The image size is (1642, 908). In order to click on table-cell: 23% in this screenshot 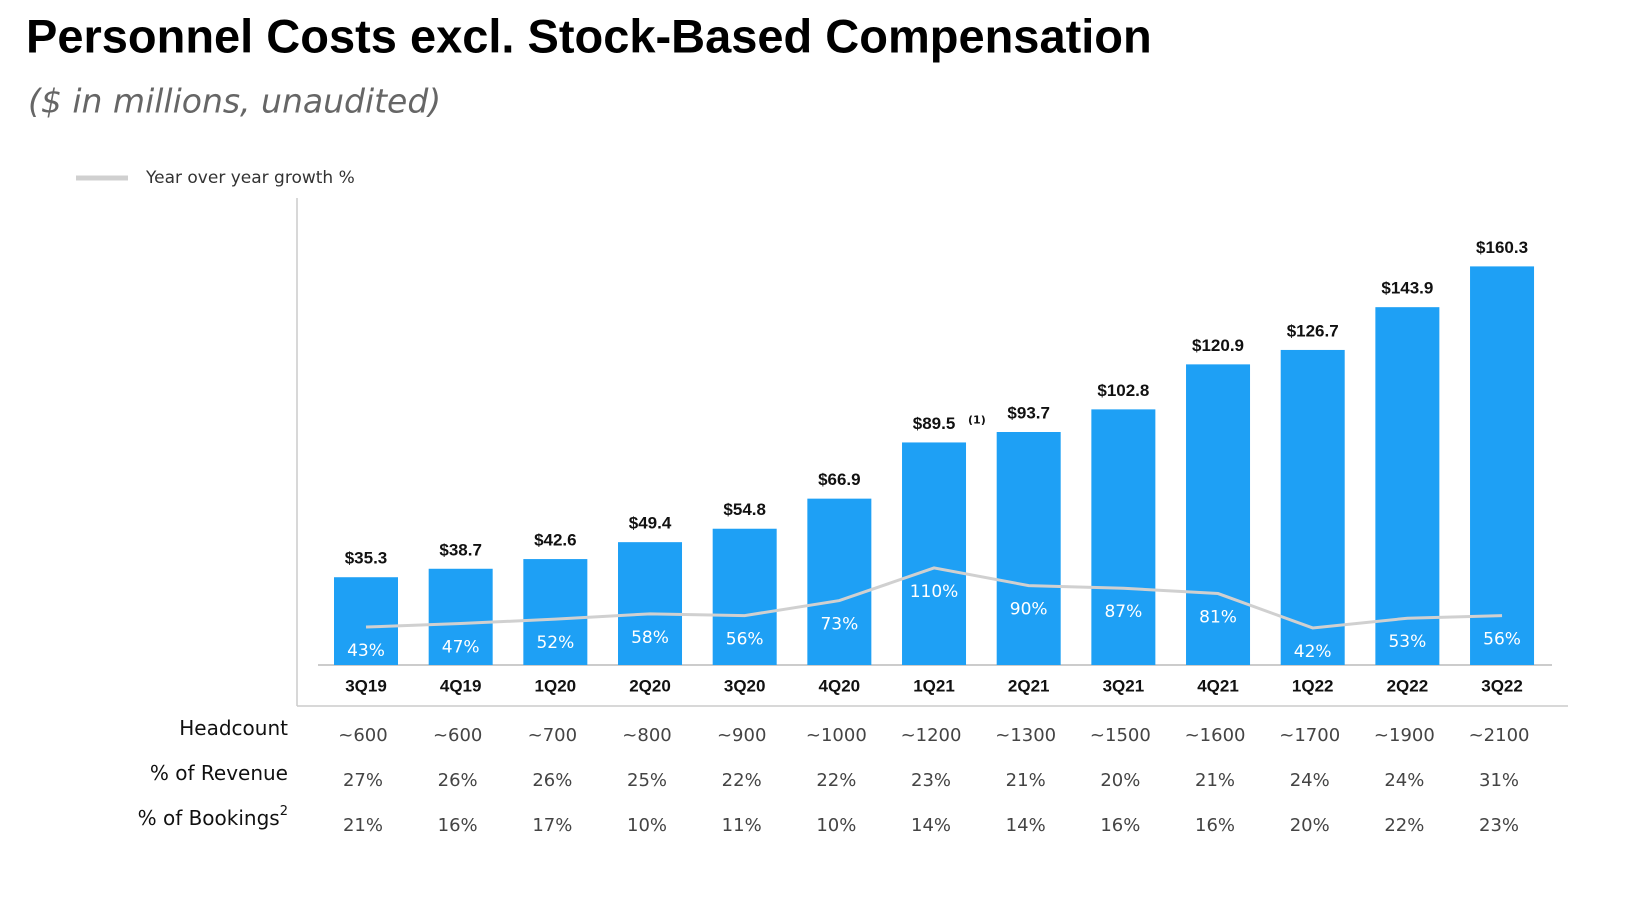, I will do `click(931, 780)`.